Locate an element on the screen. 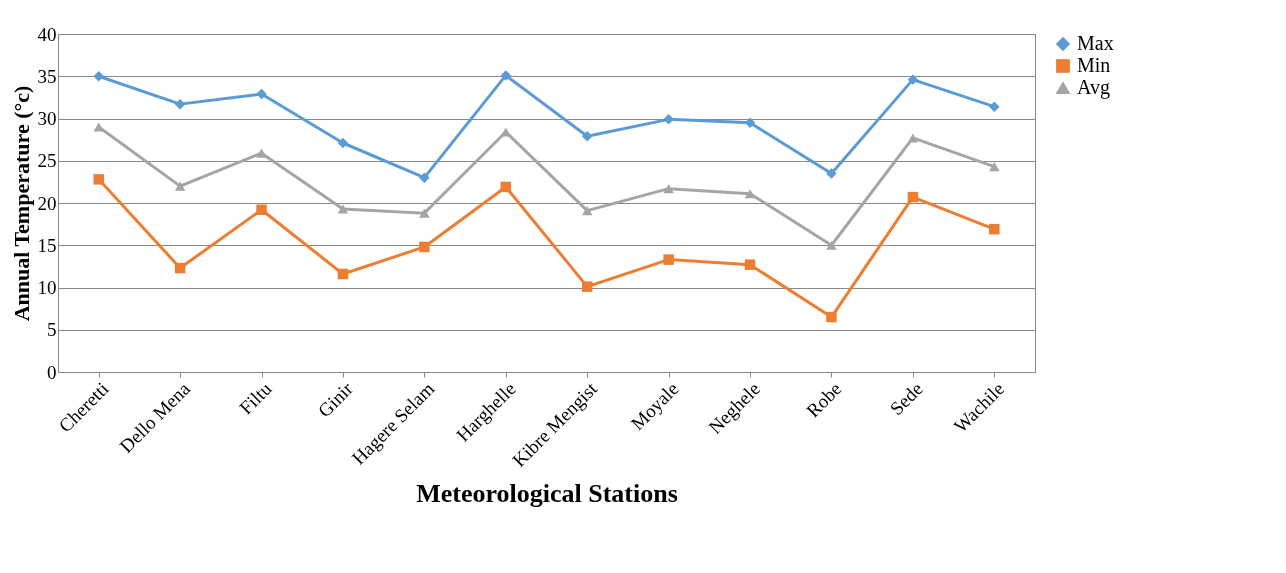 This screenshot has height=573, width=1286. legend-label: Max is located at coordinates (1095, 43).